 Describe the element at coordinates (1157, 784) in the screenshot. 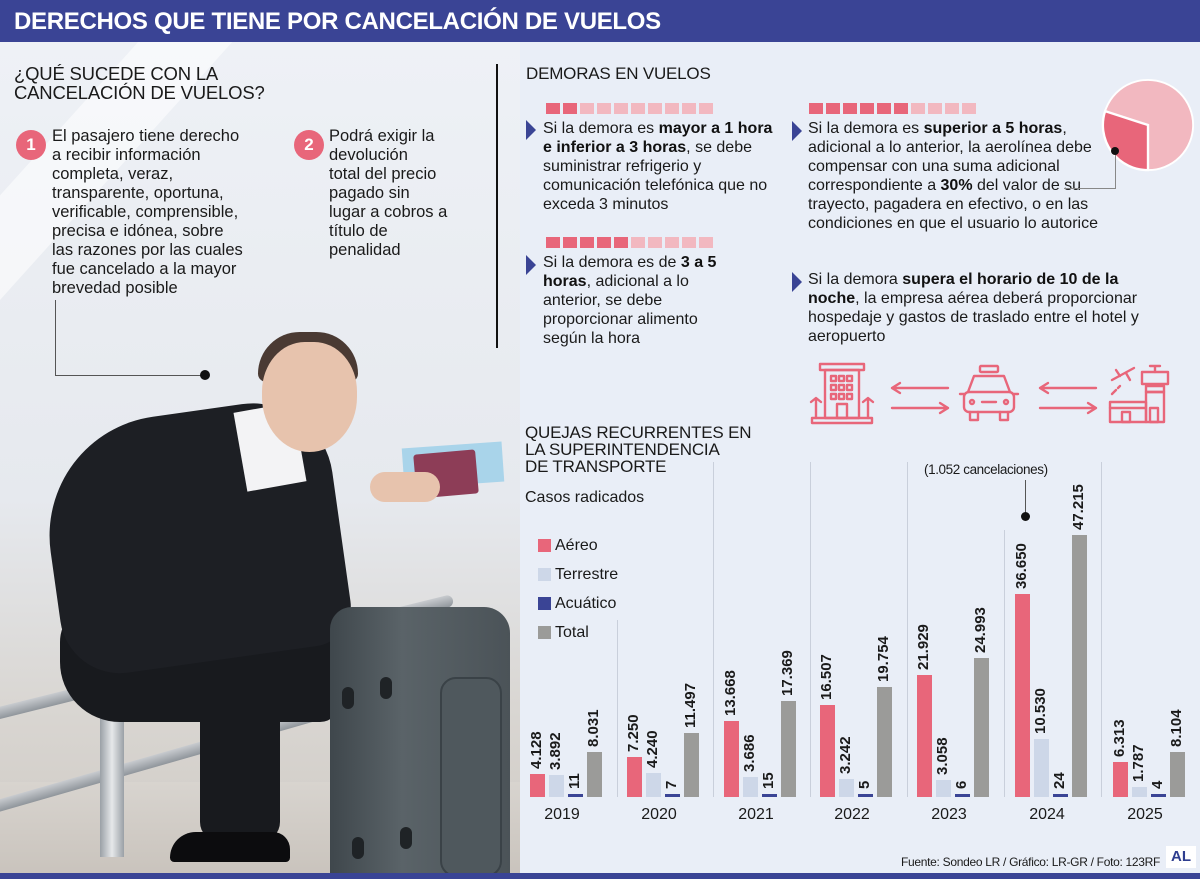

I see `bar-value-label: 4` at that location.